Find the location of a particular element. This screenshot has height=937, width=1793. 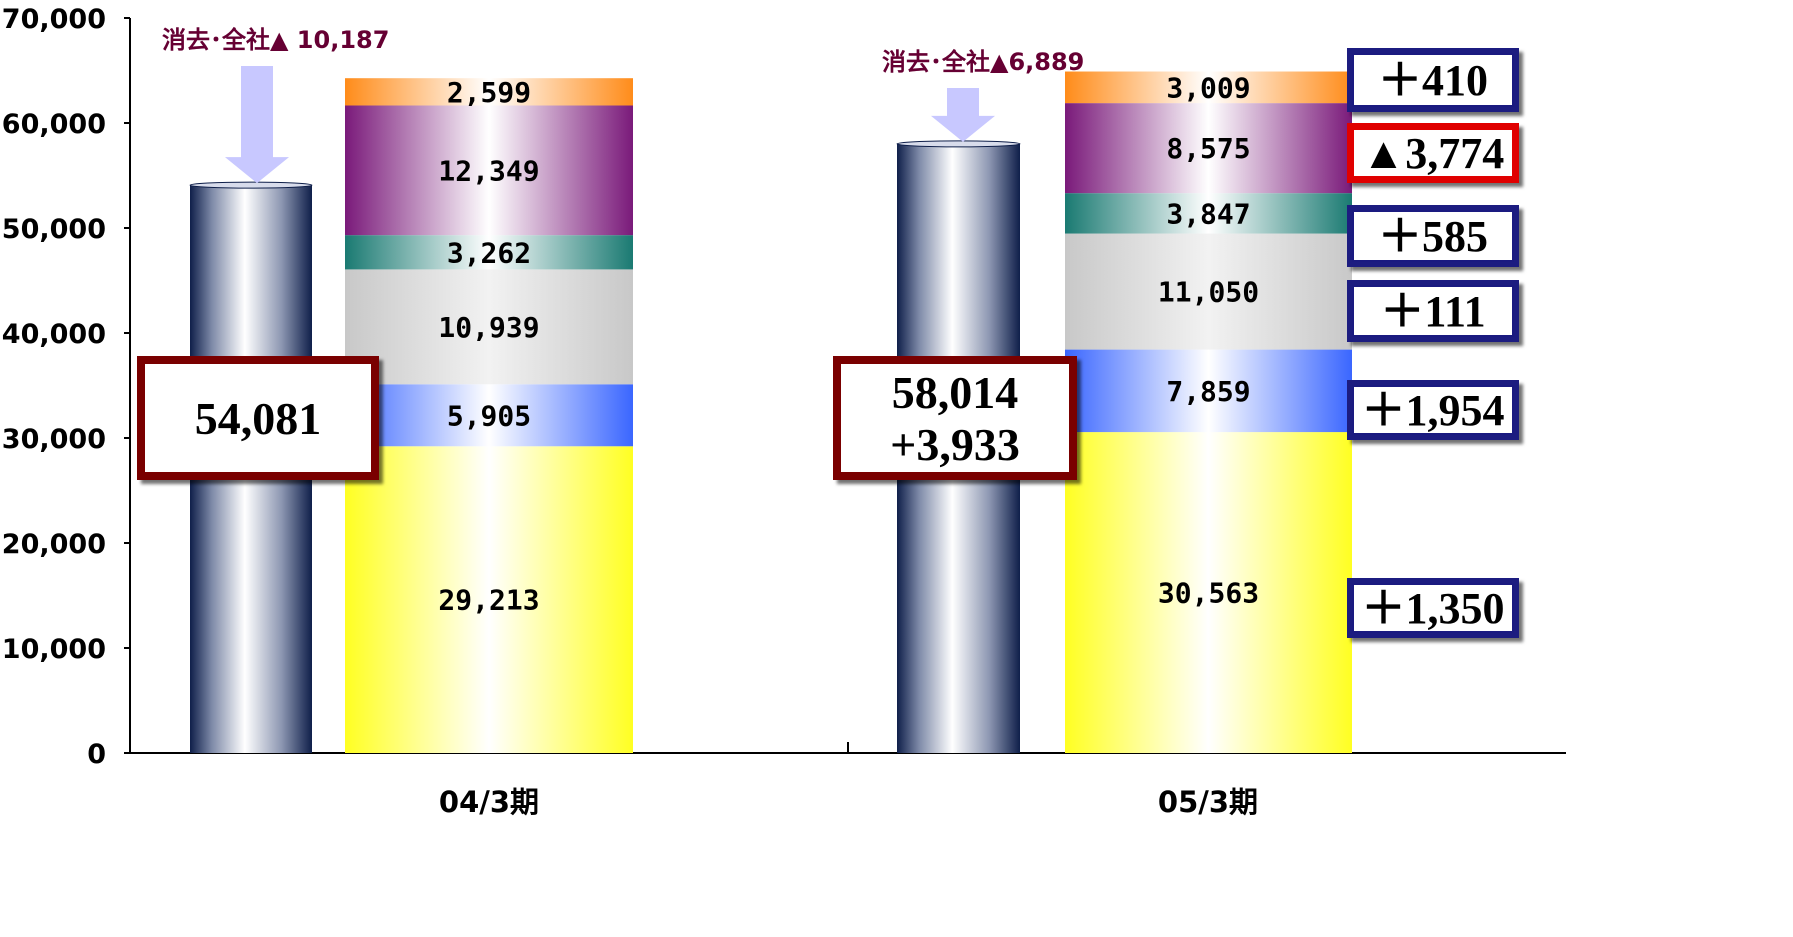

y-tick-label: 70,000 is located at coordinates (54, 19).